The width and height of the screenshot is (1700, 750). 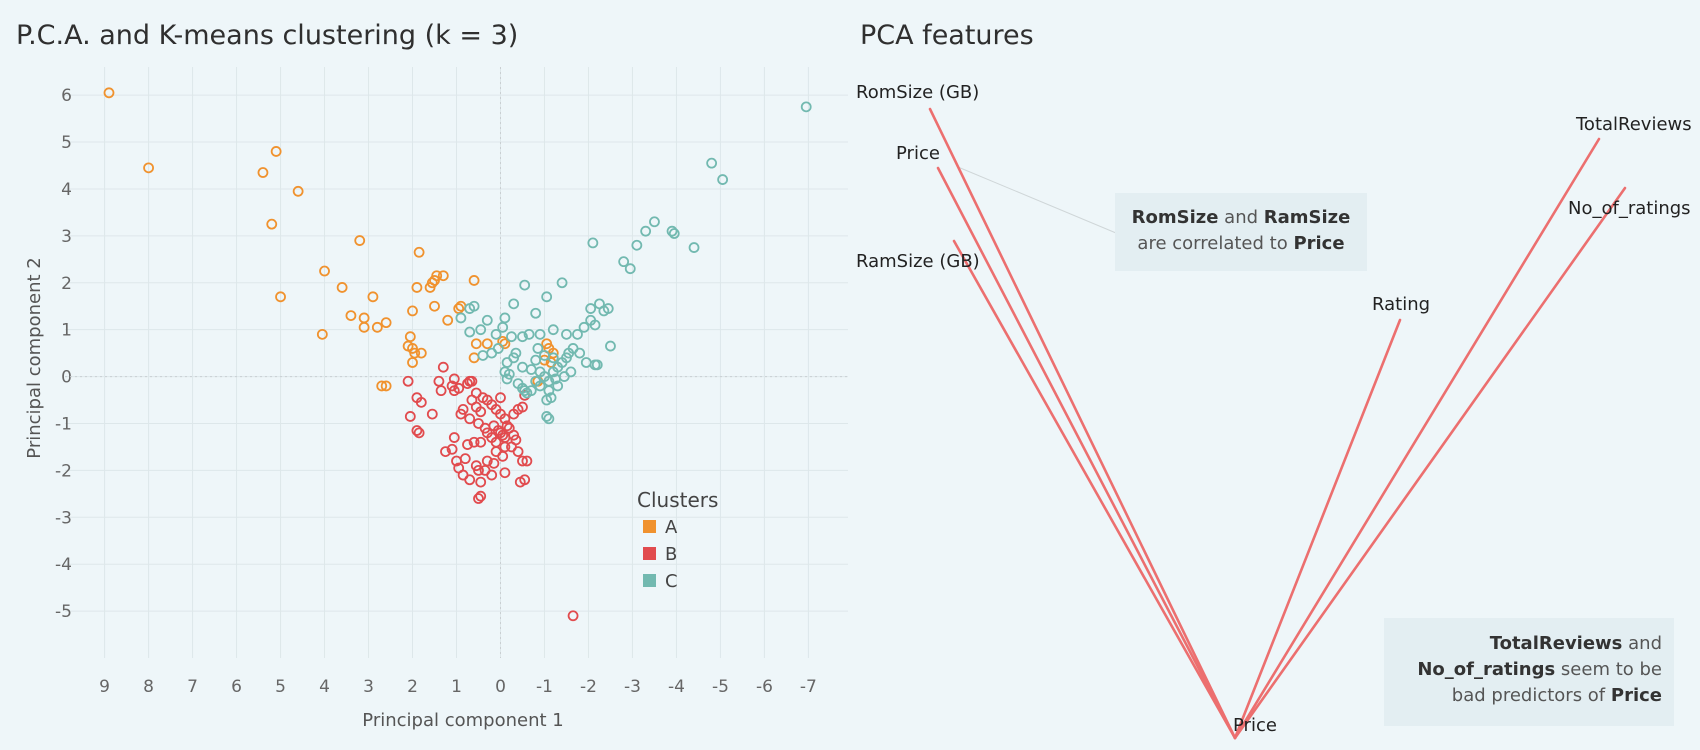 I want to click on annotation-emphasis: RomSize, so click(x=1175, y=217).